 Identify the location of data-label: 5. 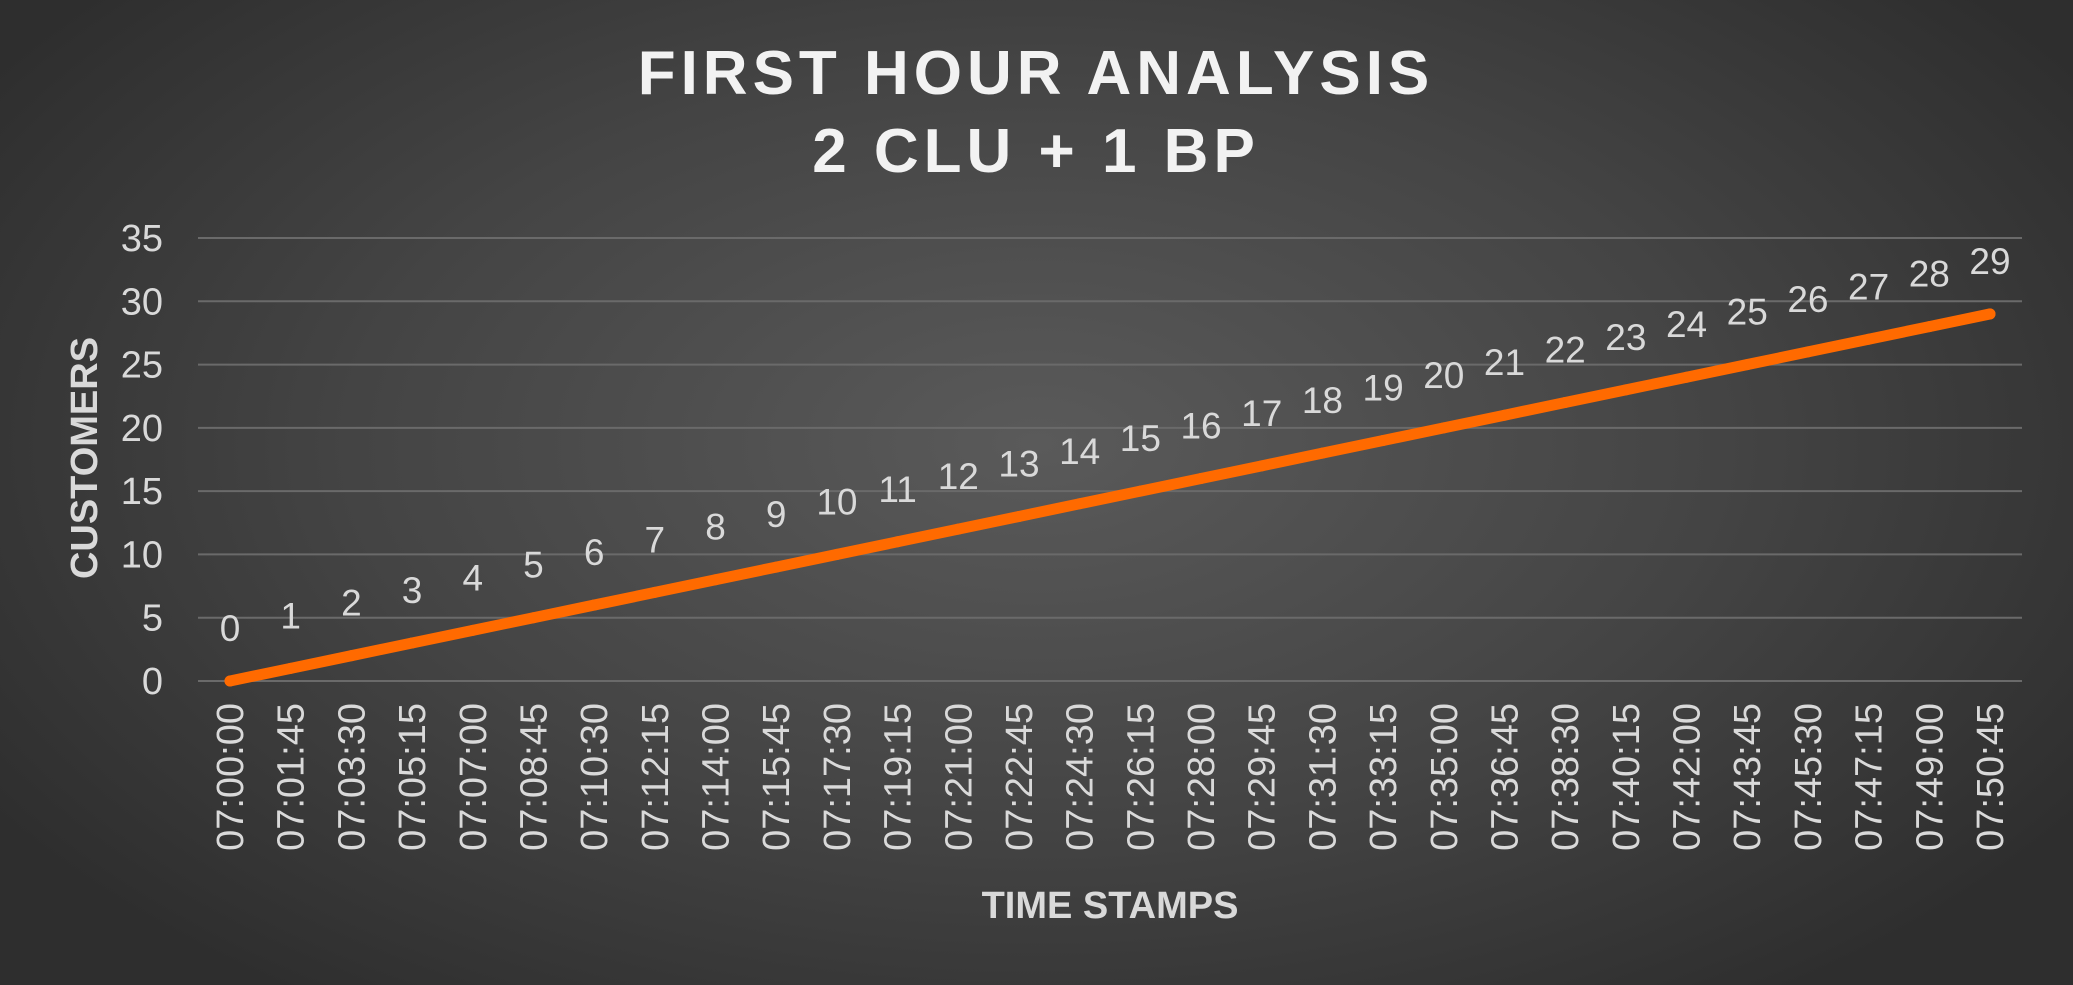
(533, 565).